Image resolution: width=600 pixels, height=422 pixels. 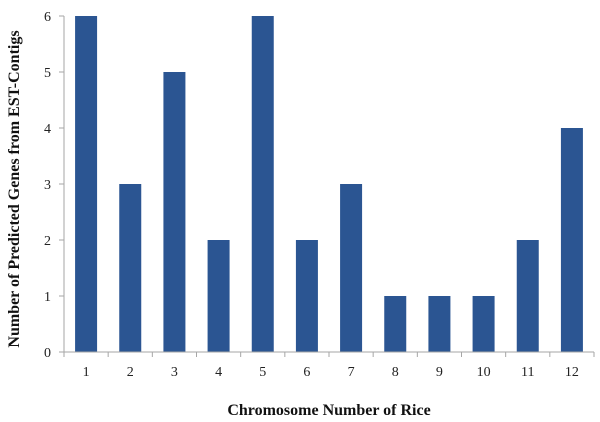 I want to click on y-tick-label: 1, so click(x=47, y=297).